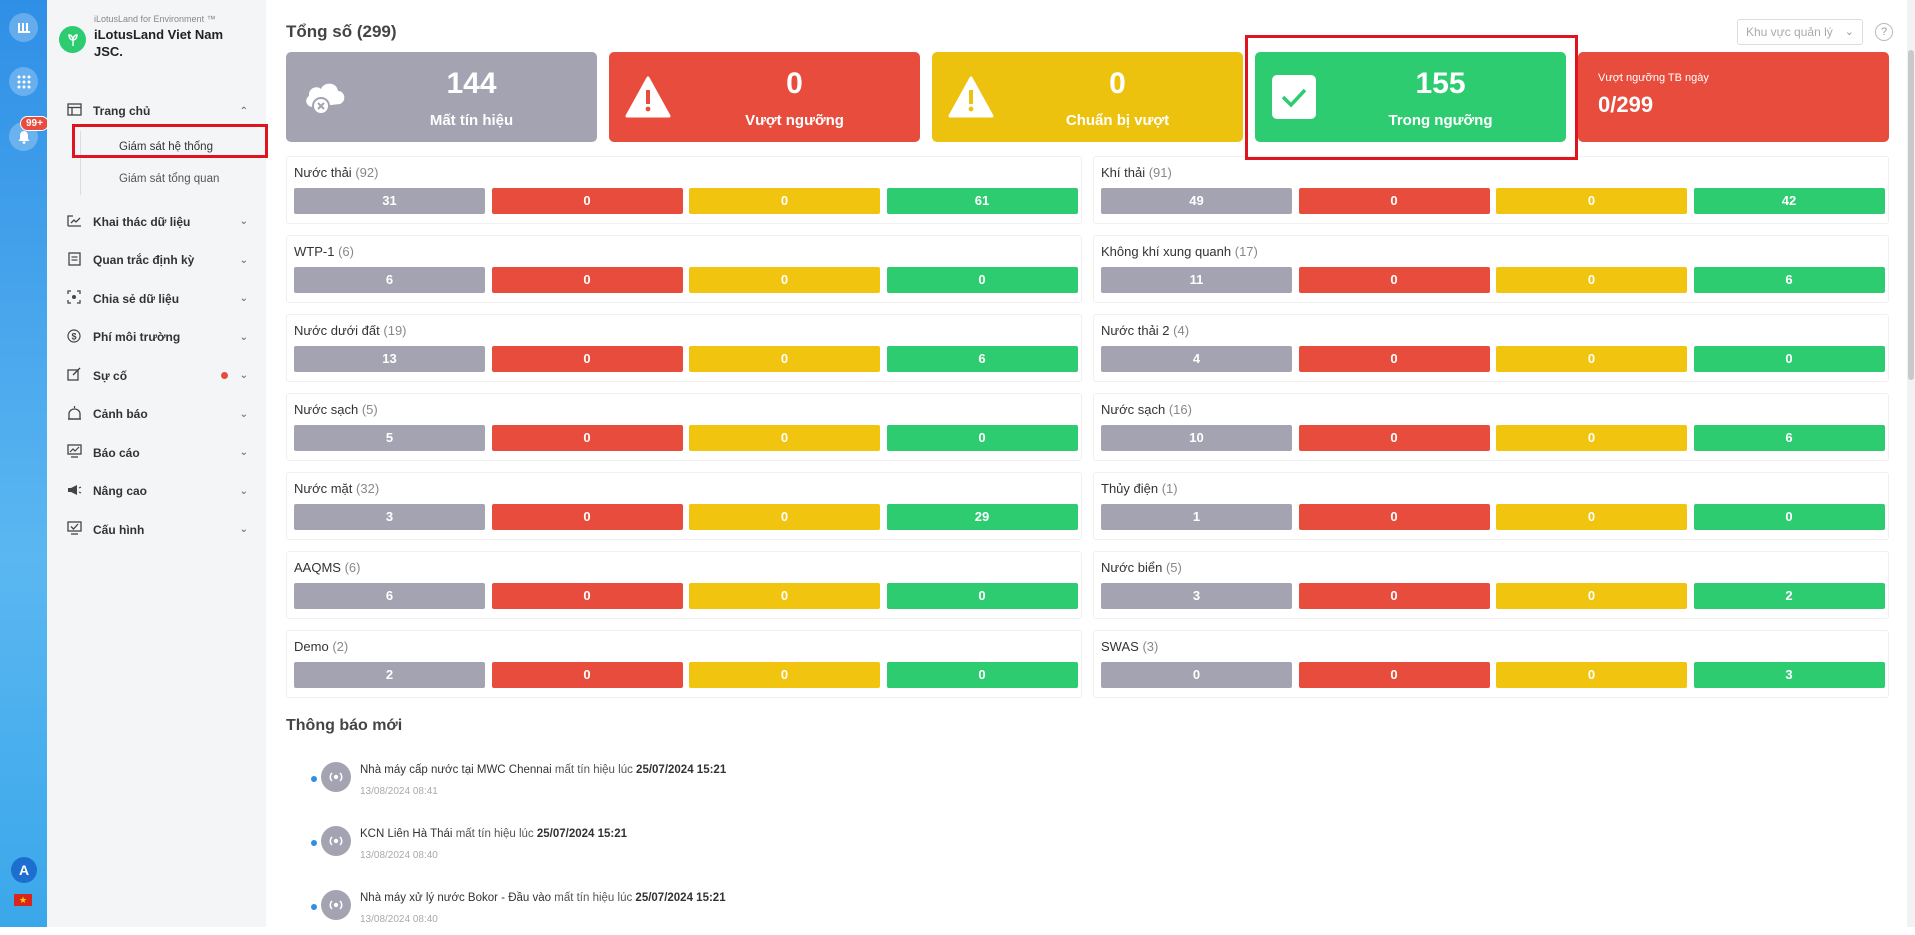 The height and width of the screenshot is (935, 1915). Describe the element at coordinates (982, 201) in the screenshot. I see `group-bar-good: 61` at that location.